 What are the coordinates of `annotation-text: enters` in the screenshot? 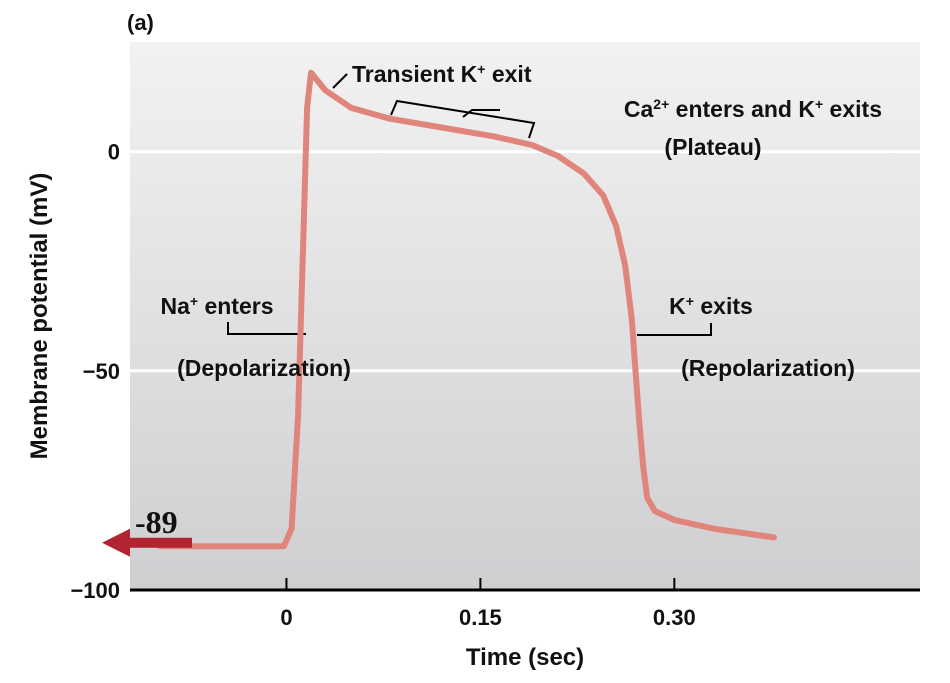 It's located at (235, 306).